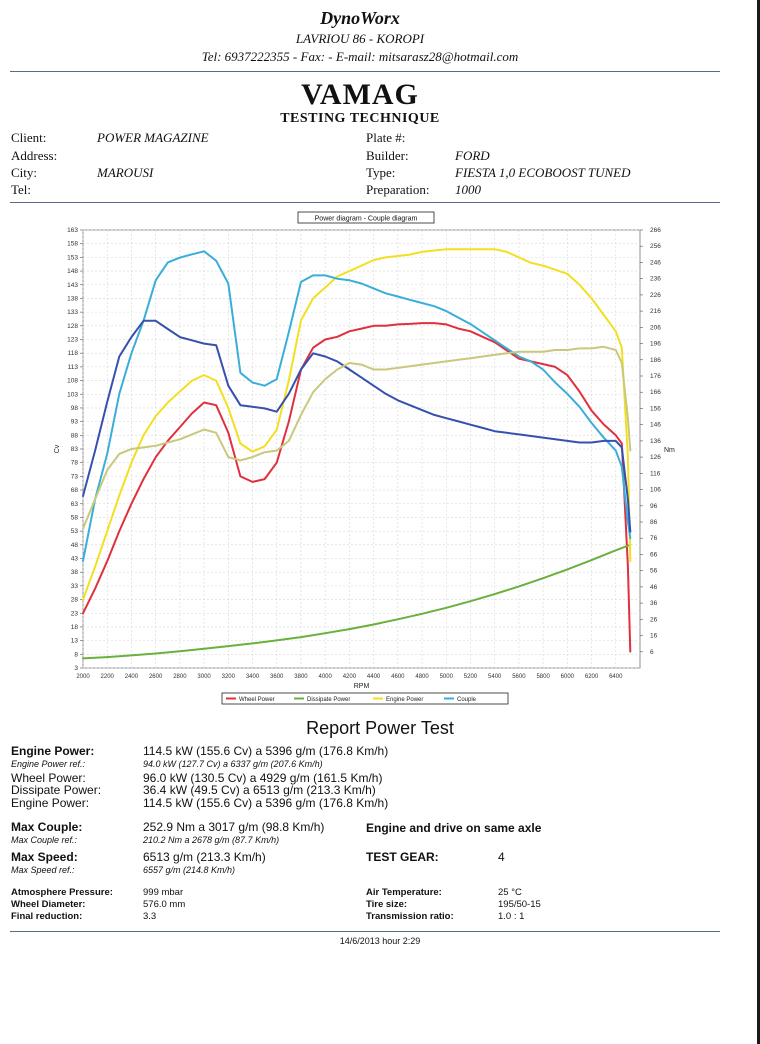  What do you see at coordinates (253, 677) in the screenshot?
I see `x-tick-label: 3400` at bounding box center [253, 677].